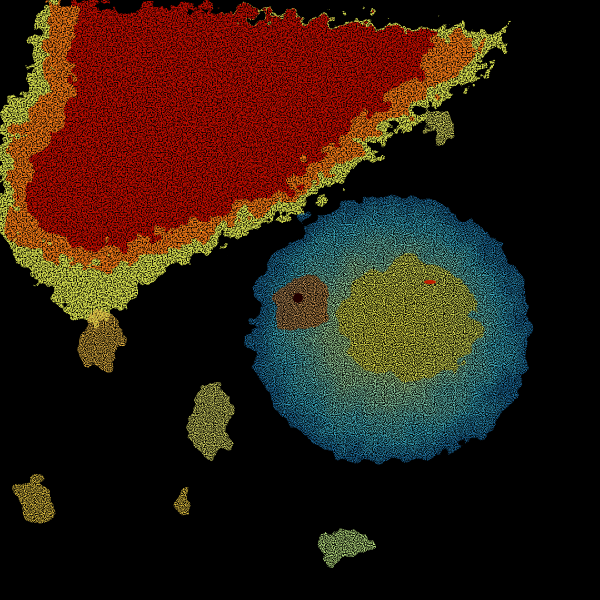 Image resolution: width=600 pixels, height=600 pixels. Describe the element at coordinates (430, 282) in the screenshot. I see `echo-spot` at that location.